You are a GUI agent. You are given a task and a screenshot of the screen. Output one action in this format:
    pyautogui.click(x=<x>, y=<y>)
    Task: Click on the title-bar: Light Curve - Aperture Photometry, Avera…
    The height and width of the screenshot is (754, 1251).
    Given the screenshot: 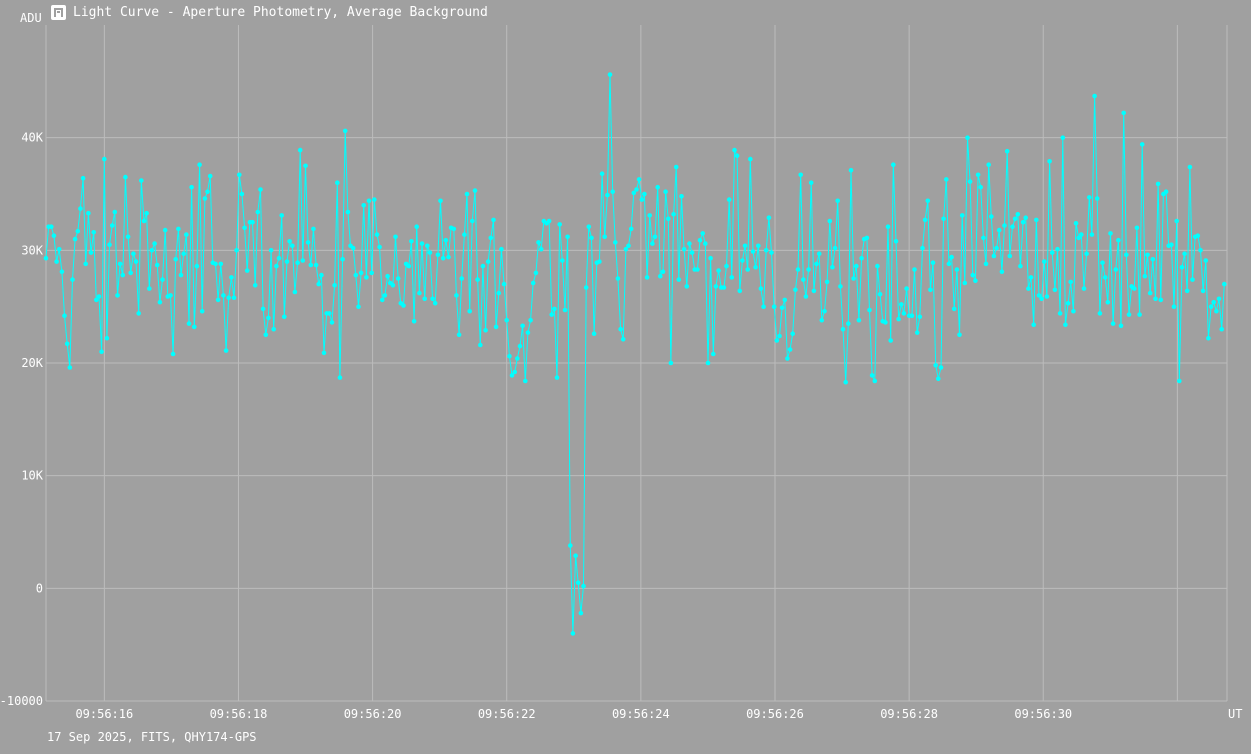 What is the action you would take?
    pyautogui.click(x=269, y=12)
    